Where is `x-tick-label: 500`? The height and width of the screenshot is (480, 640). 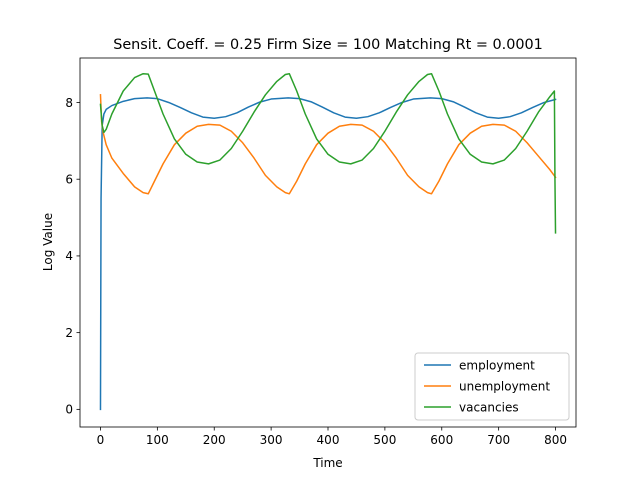 x-tick-label: 500 is located at coordinates (384, 440).